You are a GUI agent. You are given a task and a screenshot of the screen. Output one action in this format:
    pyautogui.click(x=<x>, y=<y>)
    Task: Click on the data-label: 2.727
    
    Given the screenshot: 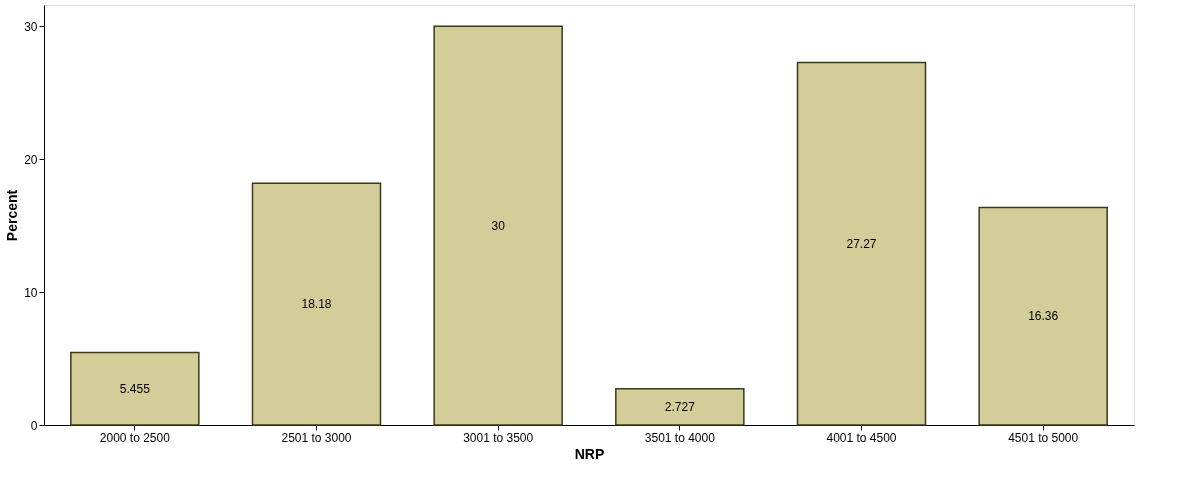 What is the action you would take?
    pyautogui.click(x=680, y=406)
    